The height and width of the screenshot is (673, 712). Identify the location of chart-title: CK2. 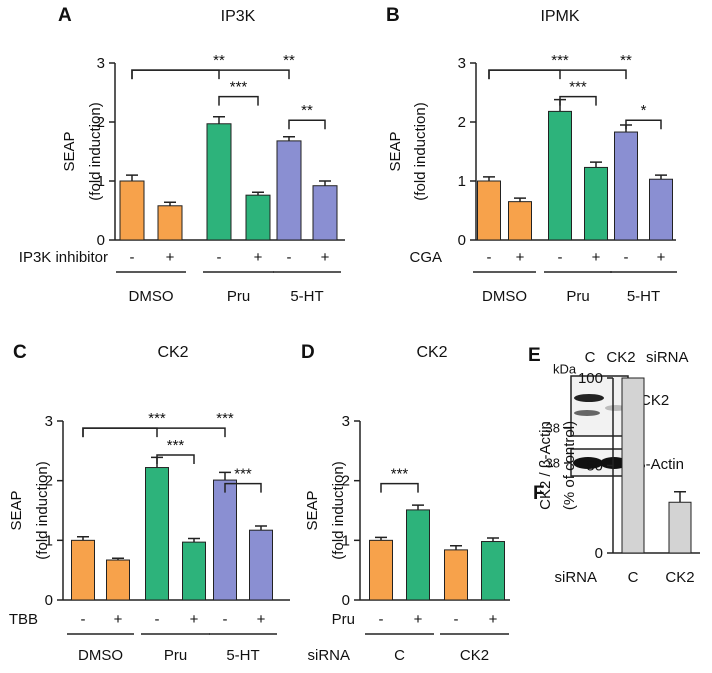
(172, 352).